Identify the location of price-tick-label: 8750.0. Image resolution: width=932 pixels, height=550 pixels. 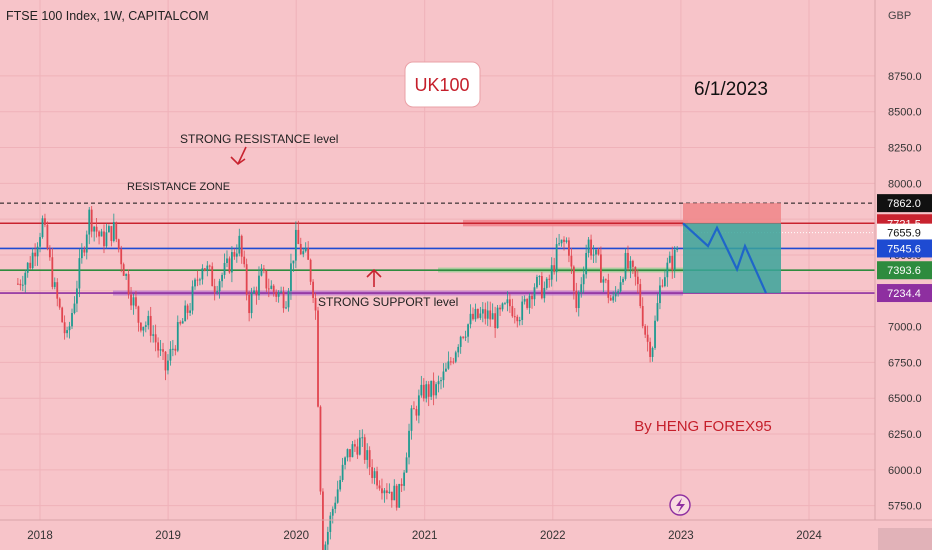
(905, 77).